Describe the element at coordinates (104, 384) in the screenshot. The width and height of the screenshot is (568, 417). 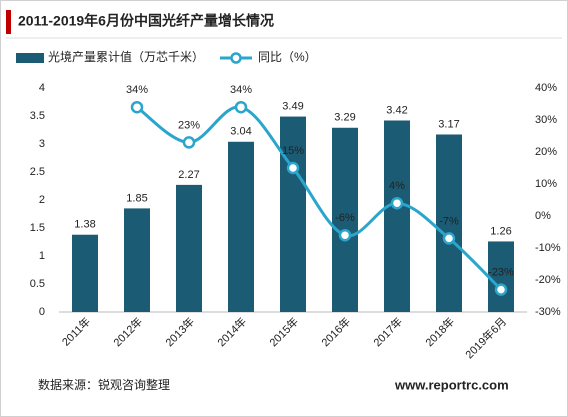
I see `source: 数据来源：锐观咨询整理` at that location.